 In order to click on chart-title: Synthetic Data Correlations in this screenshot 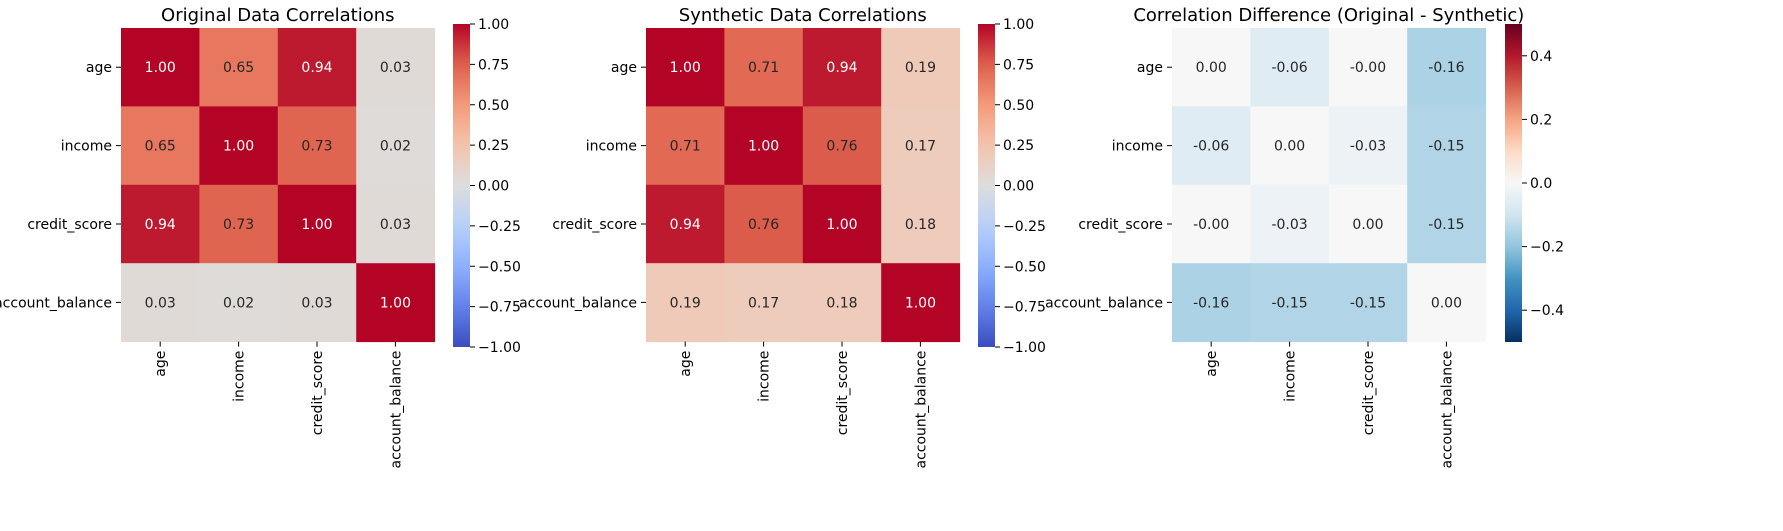, I will do `click(803, 15)`.